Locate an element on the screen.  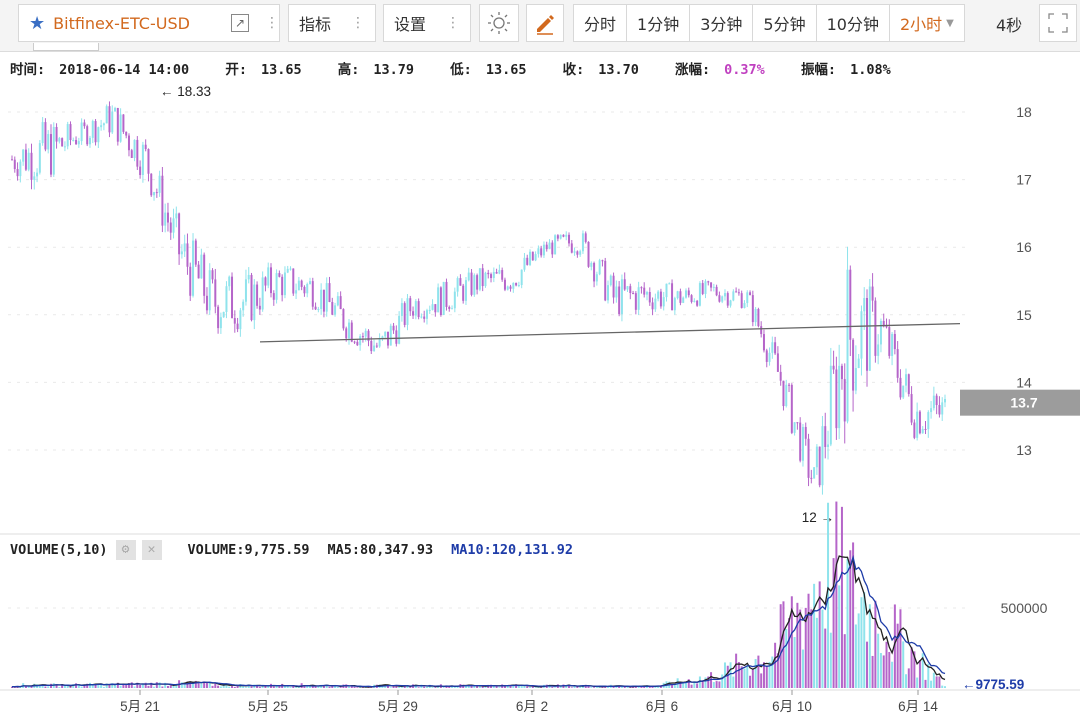
theme-toggle-button is located at coordinates (499, 23).